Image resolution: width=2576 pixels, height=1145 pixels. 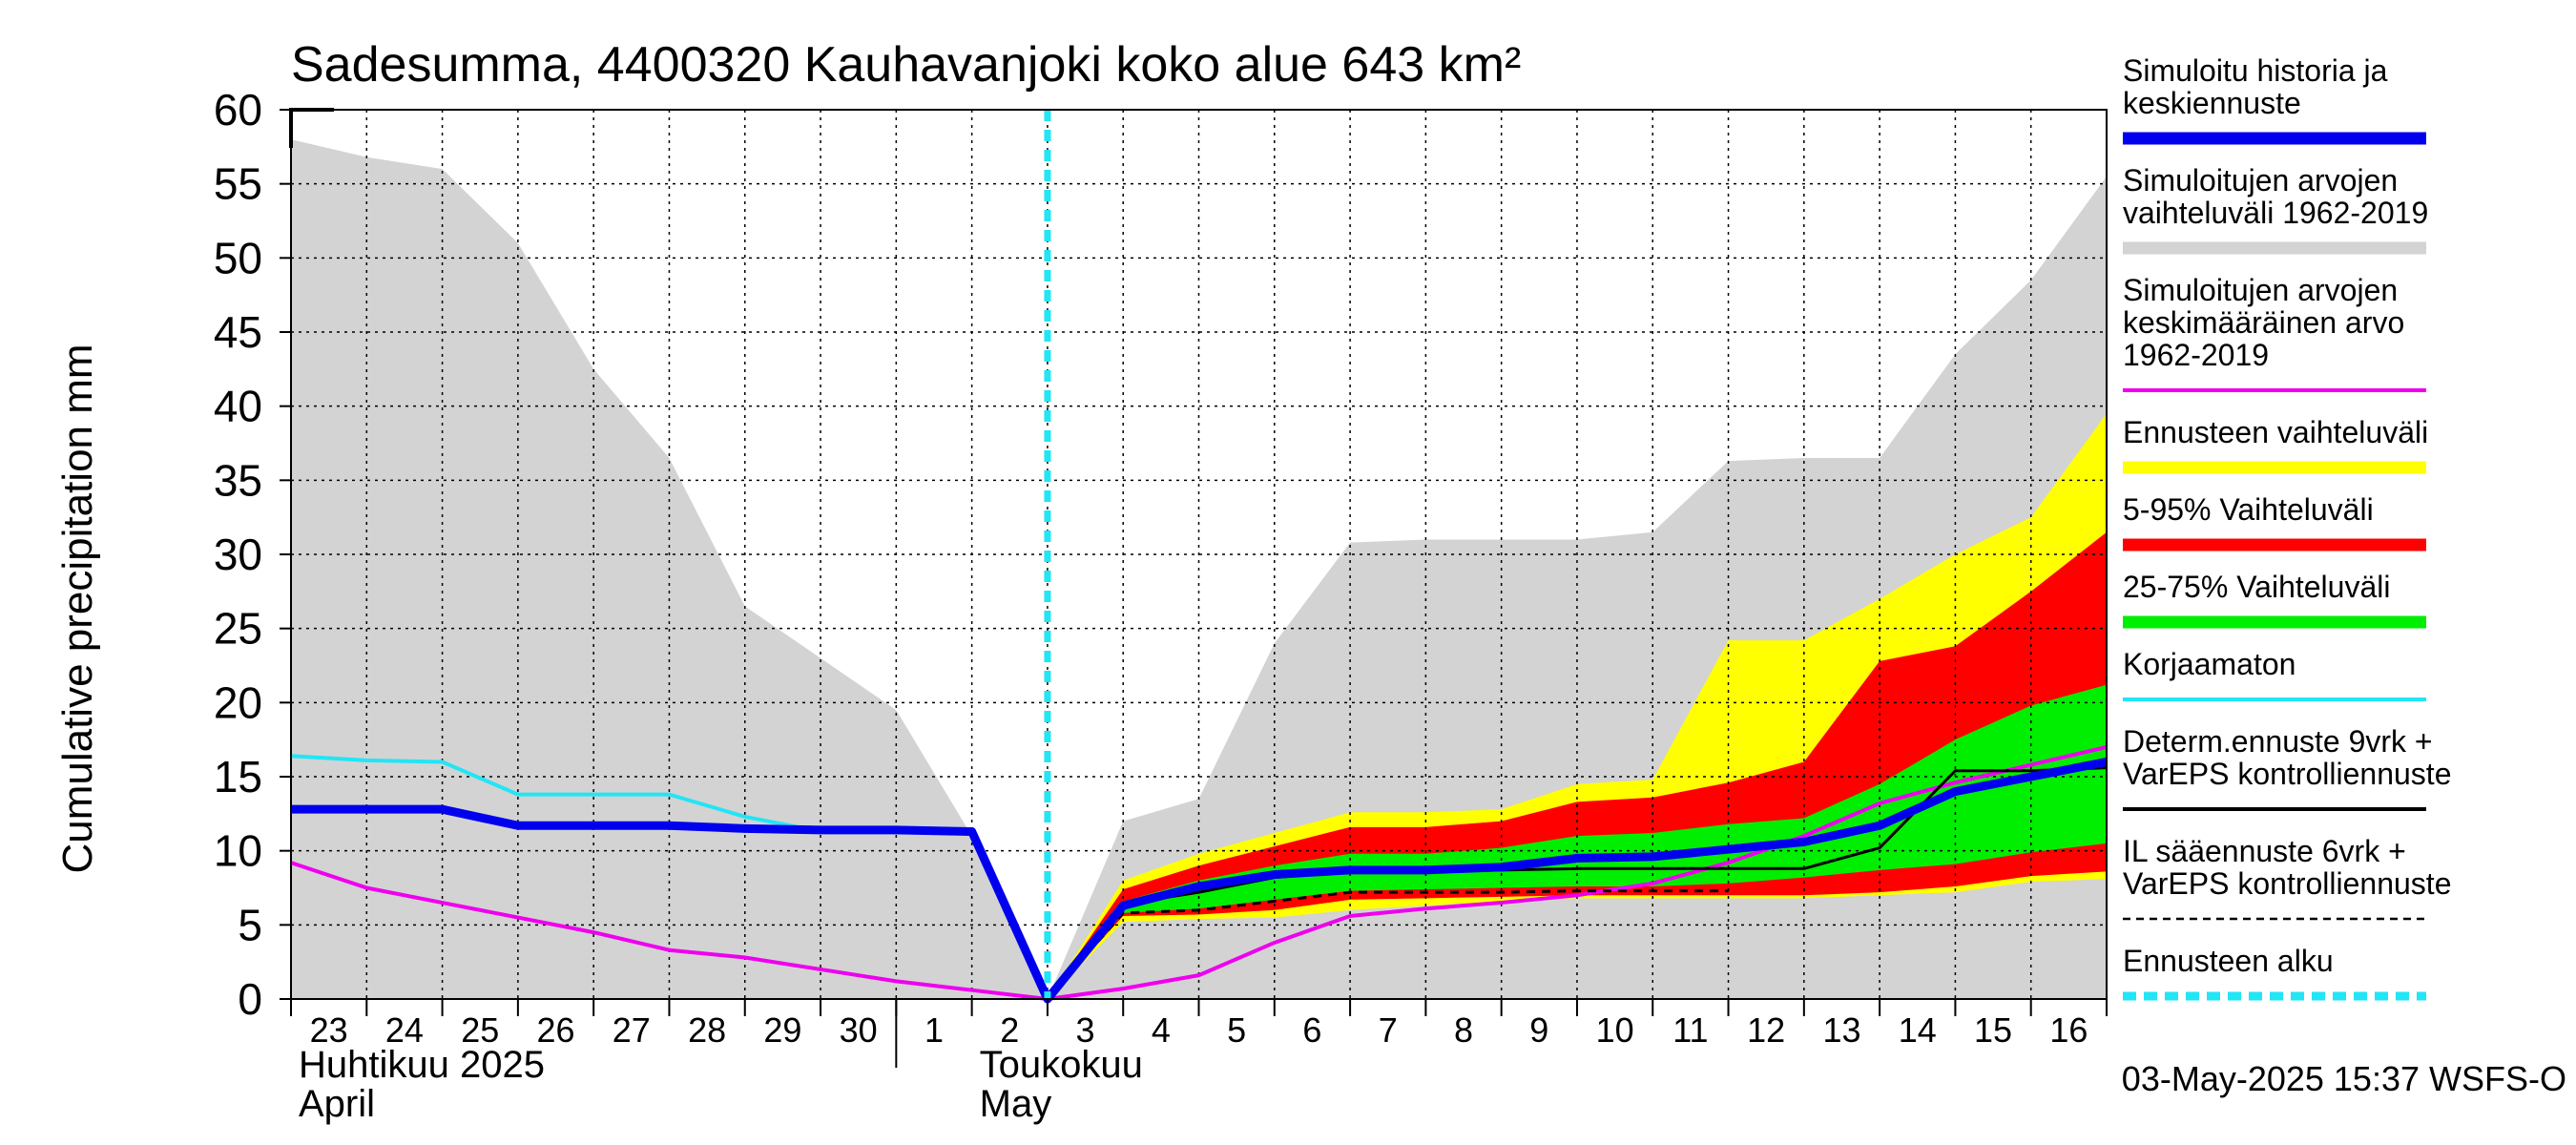 I want to click on legend-item: Korjaamaton, so click(x=2274, y=674).